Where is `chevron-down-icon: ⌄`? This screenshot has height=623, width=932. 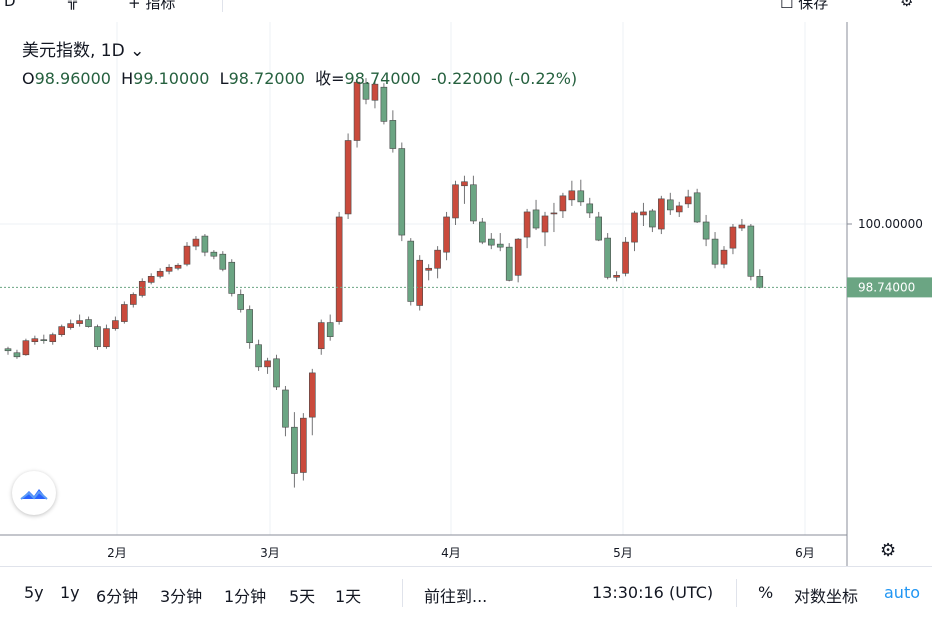
chevron-down-icon: ⌄ is located at coordinates (137, 51).